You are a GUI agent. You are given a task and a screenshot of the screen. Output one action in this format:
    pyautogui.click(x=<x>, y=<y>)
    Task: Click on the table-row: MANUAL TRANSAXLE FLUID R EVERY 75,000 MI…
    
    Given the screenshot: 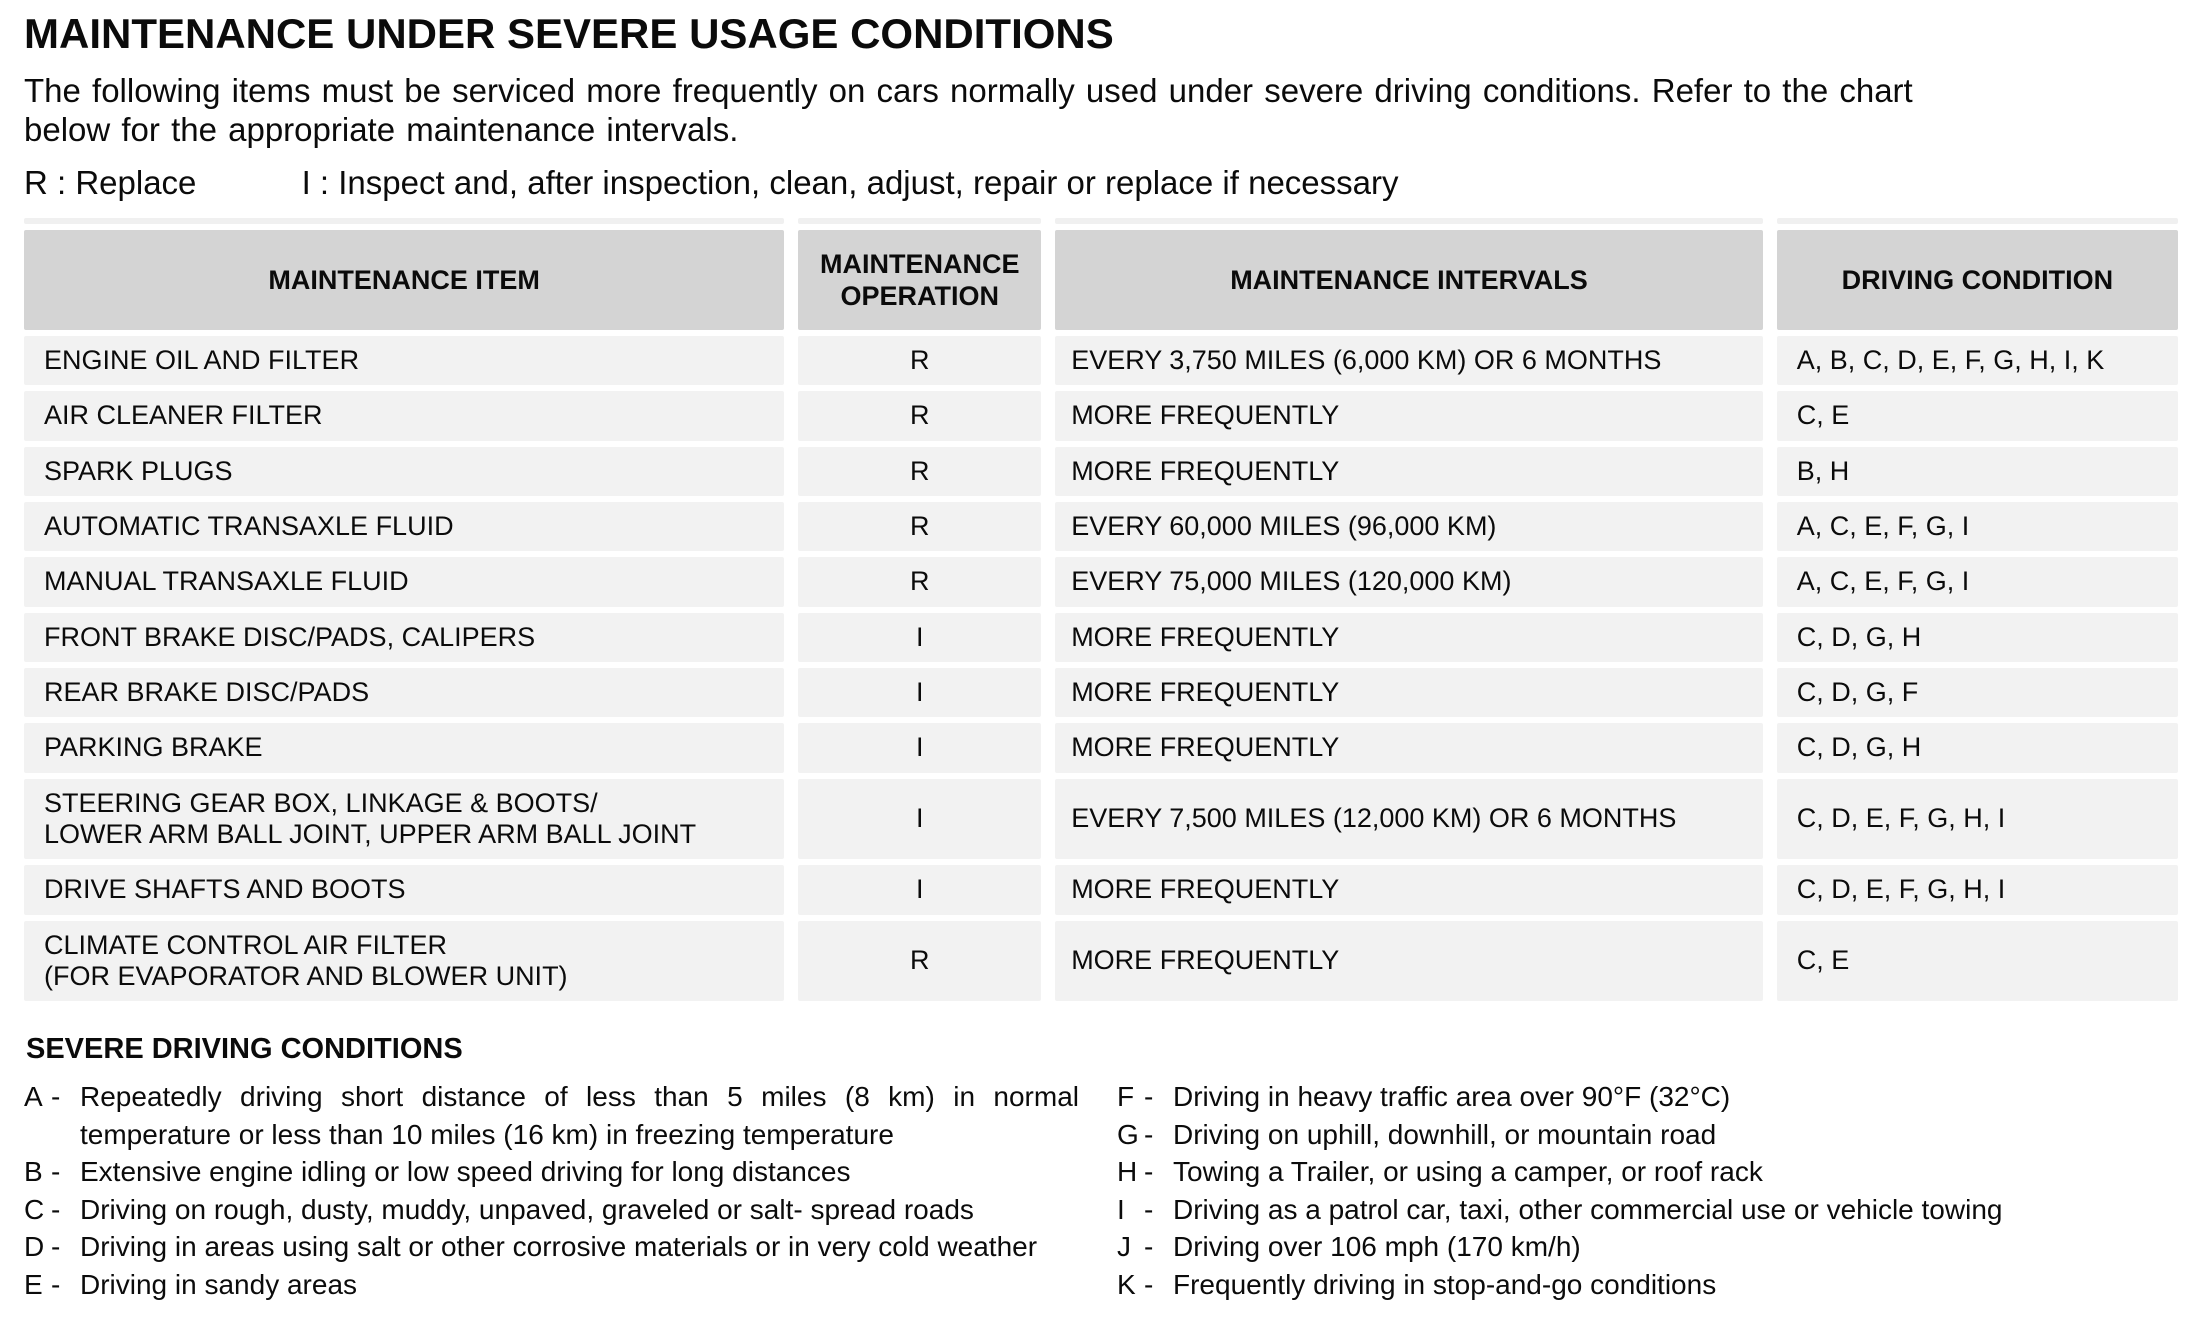 What is the action you would take?
    pyautogui.click(x=1101, y=582)
    